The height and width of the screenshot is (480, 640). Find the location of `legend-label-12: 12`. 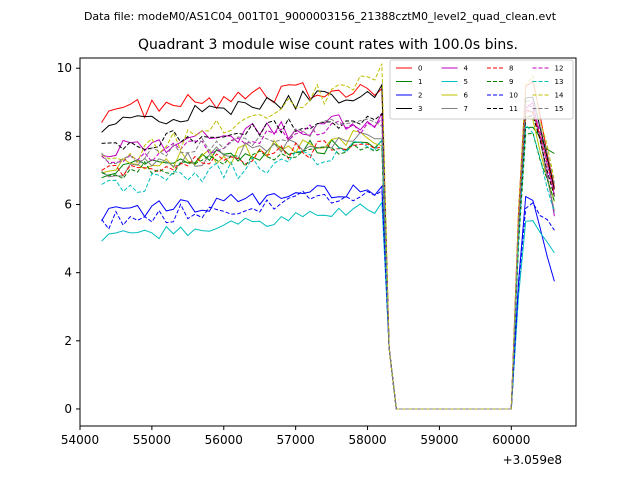

legend-label-12: 12 is located at coordinates (559, 69).